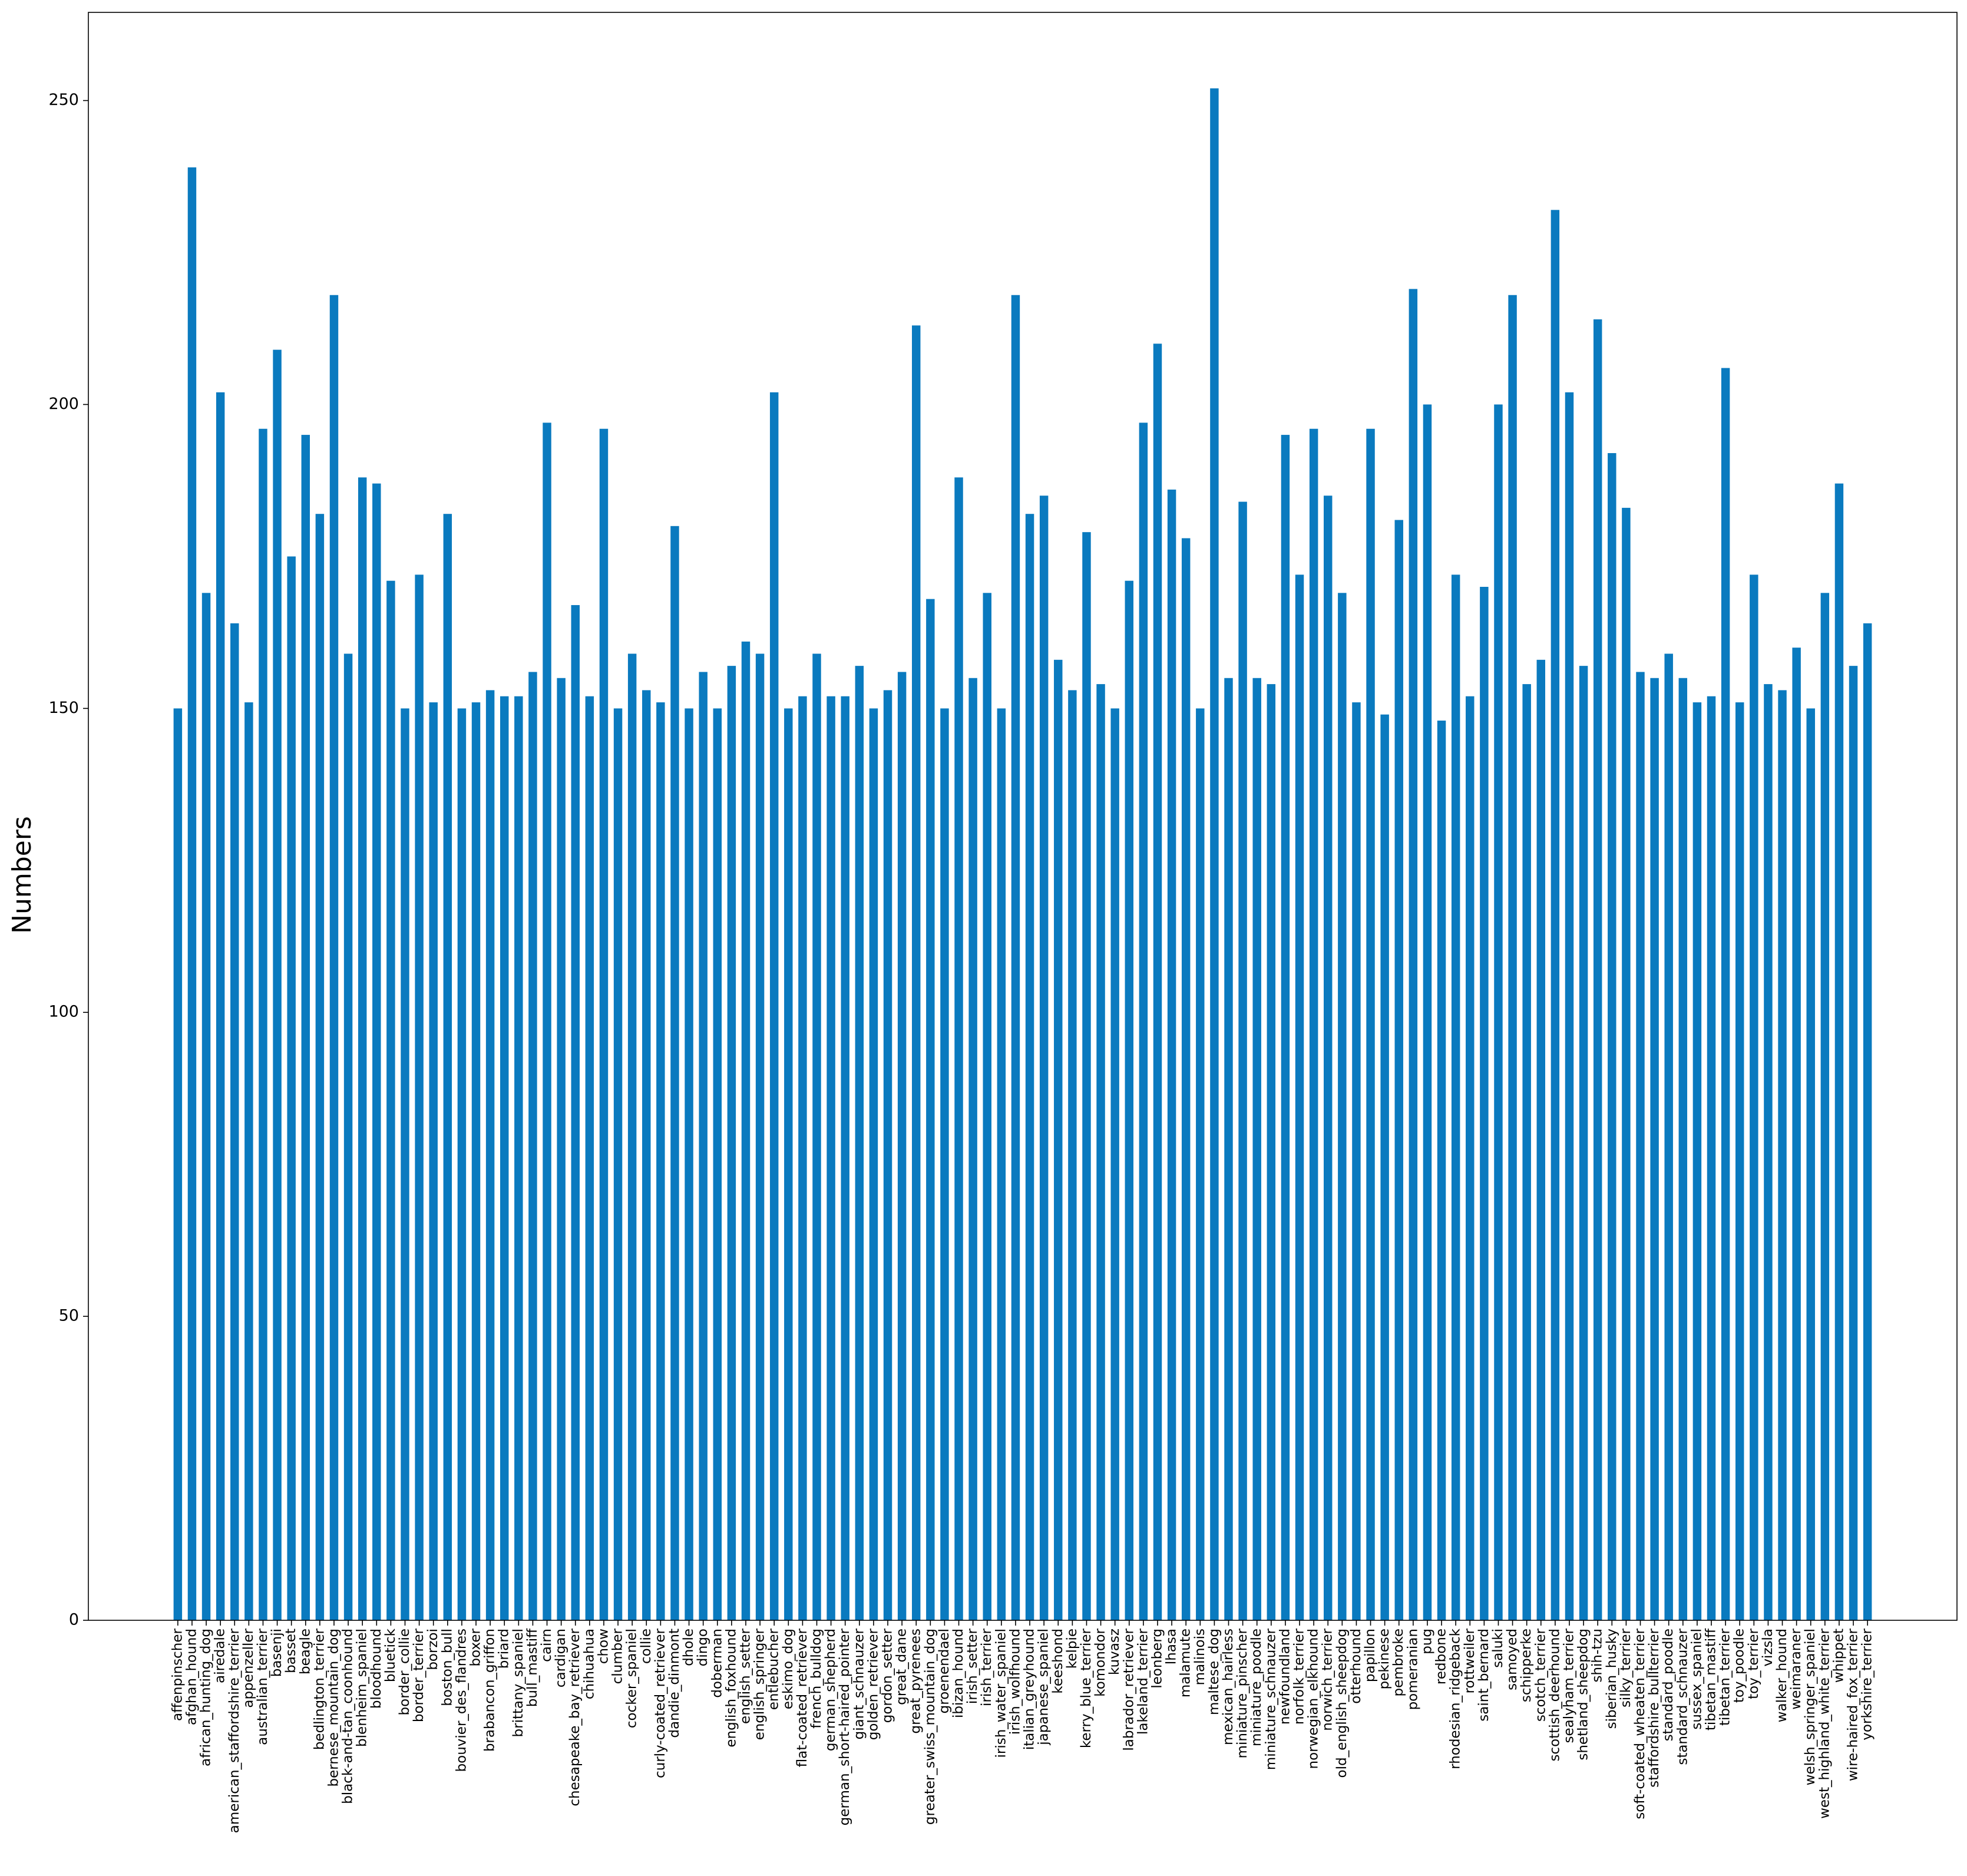  I want to click on x-tick-label: brabancon_griffon, so click(490, 1690).